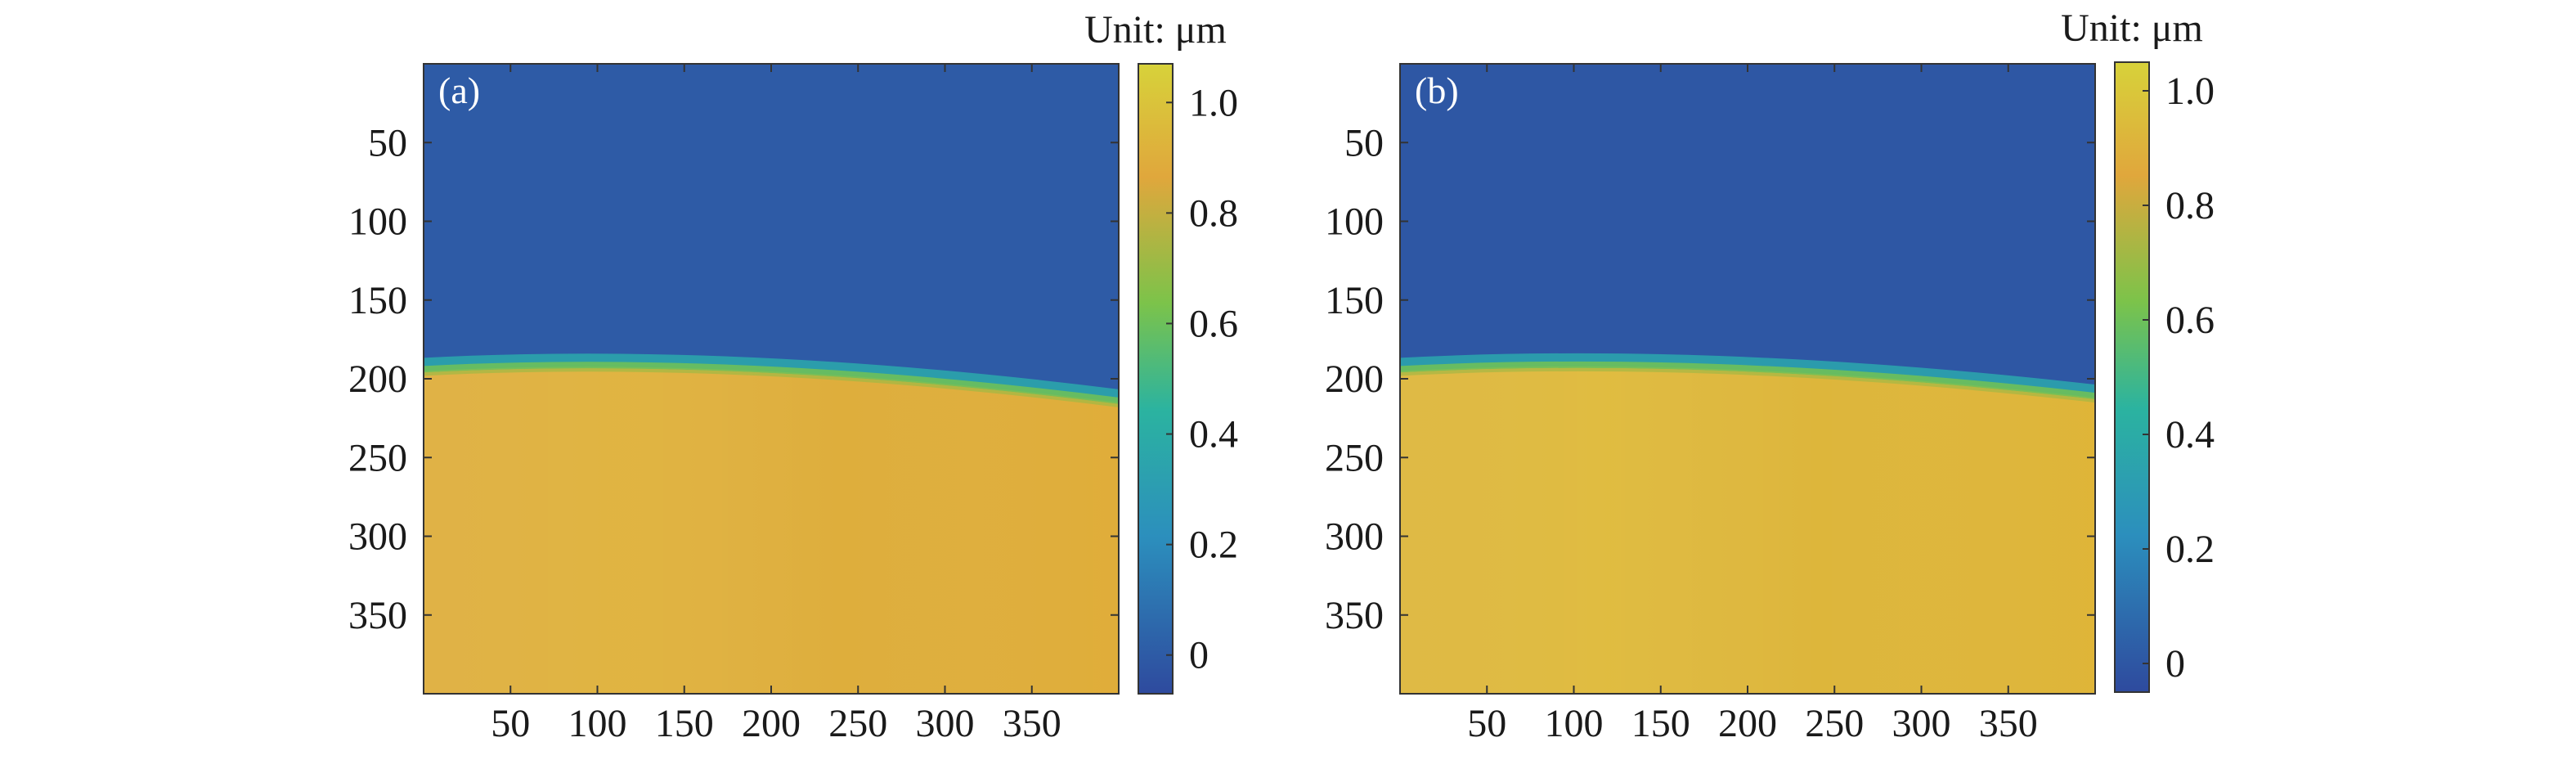 The width and height of the screenshot is (2576, 760). Describe the element at coordinates (1437, 90) in the screenshot. I see `panel-label: (b)` at that location.